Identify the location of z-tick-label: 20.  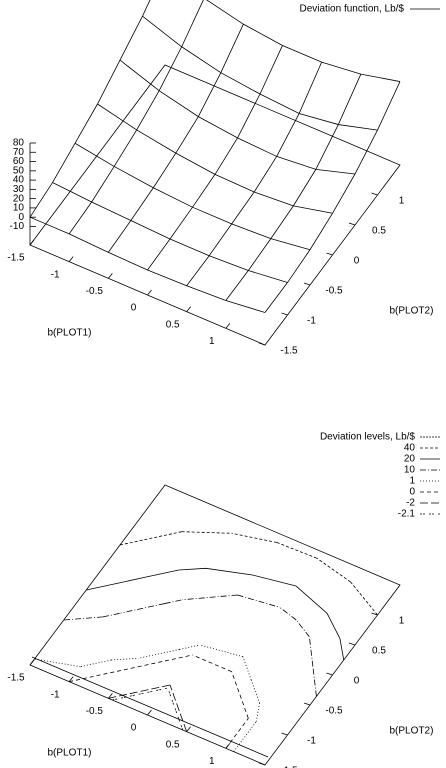
(19, 198).